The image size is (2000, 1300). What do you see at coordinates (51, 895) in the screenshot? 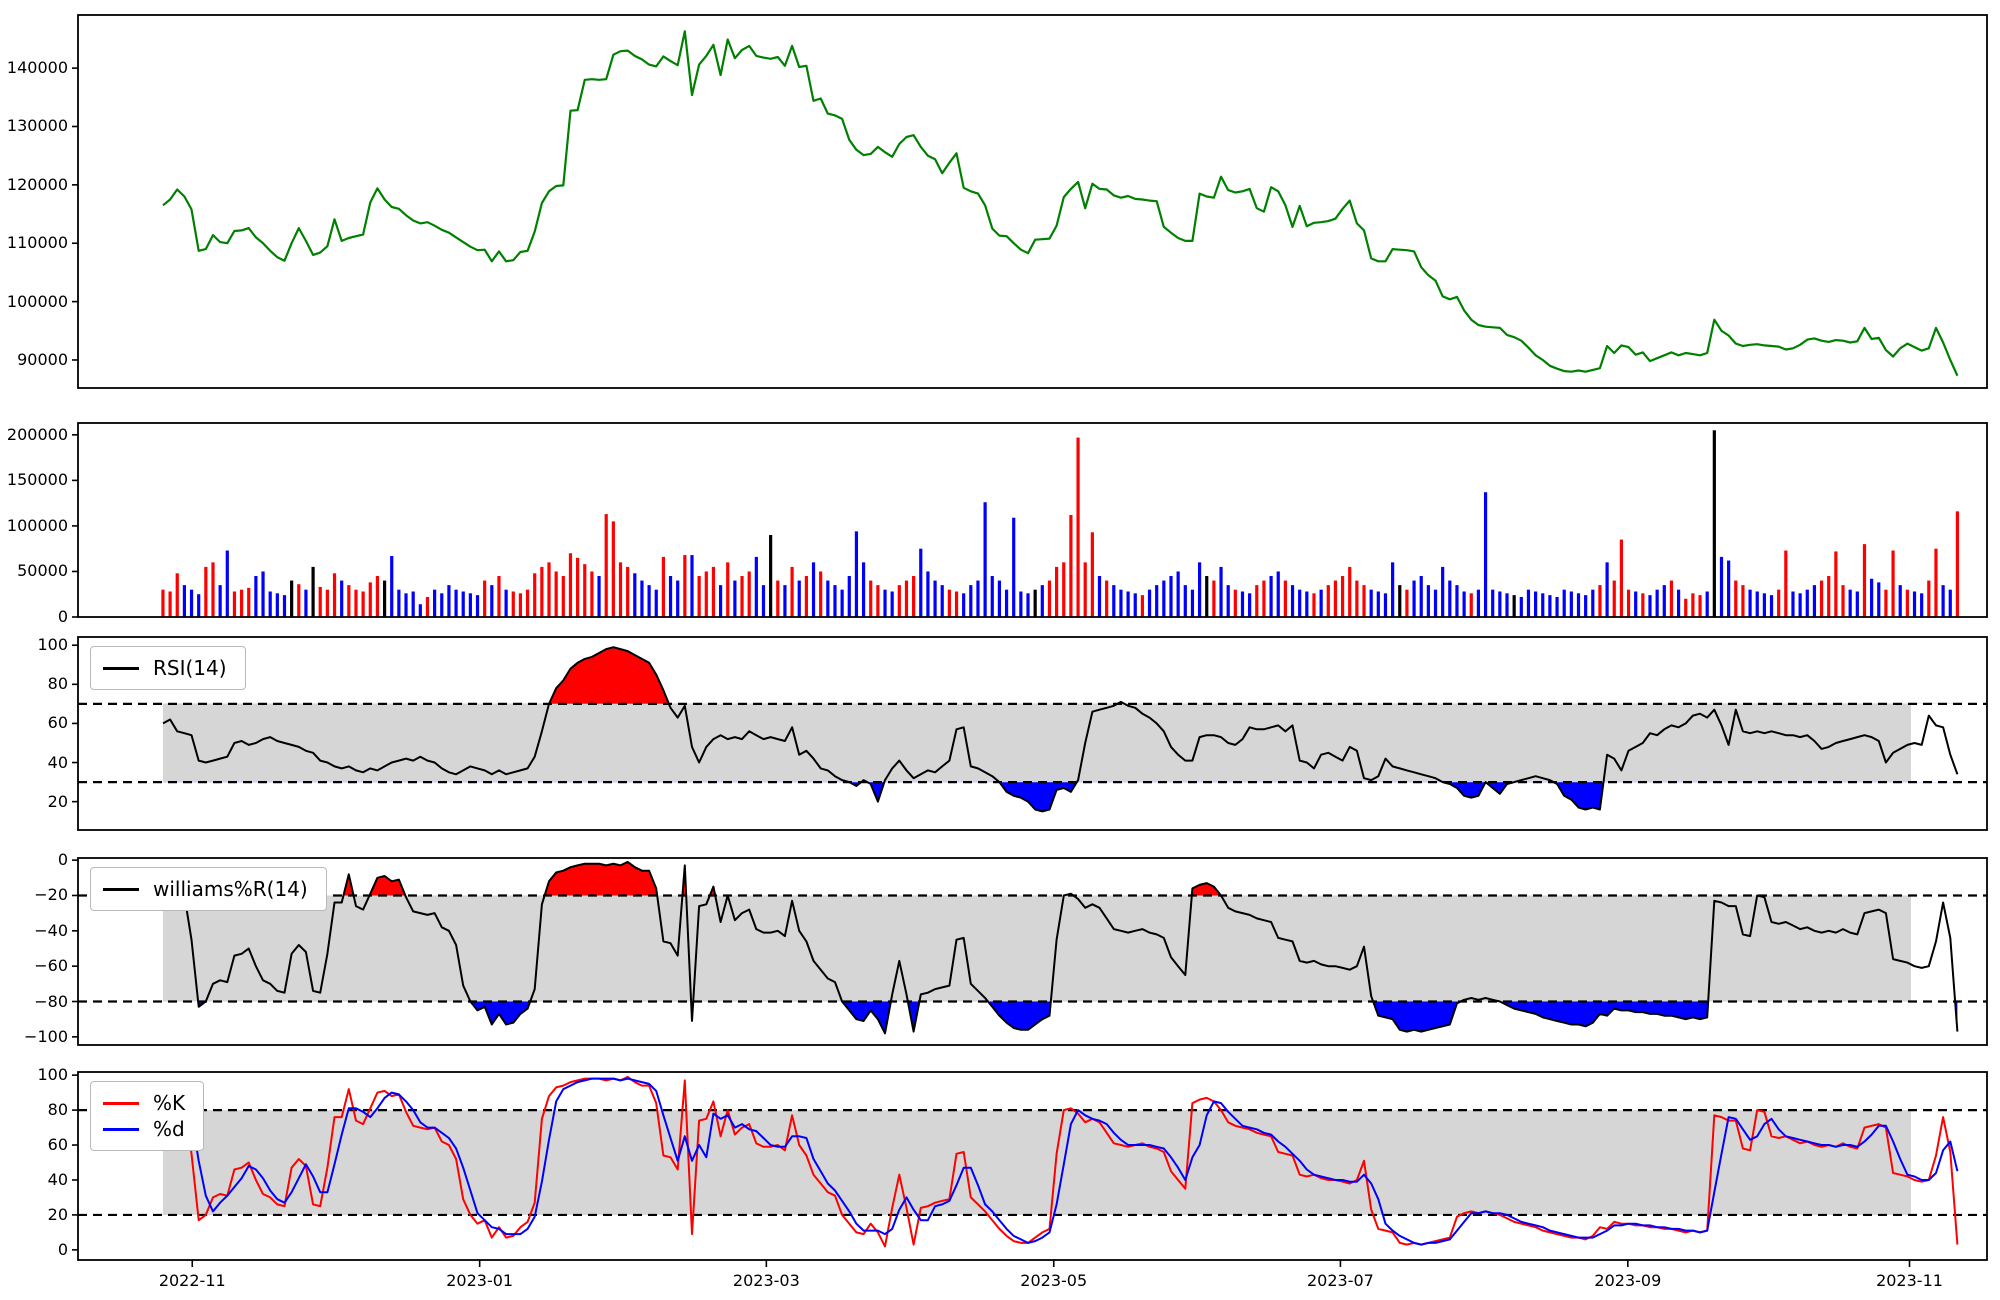
I see `williams_r-ytick-label: −20` at bounding box center [51, 895].